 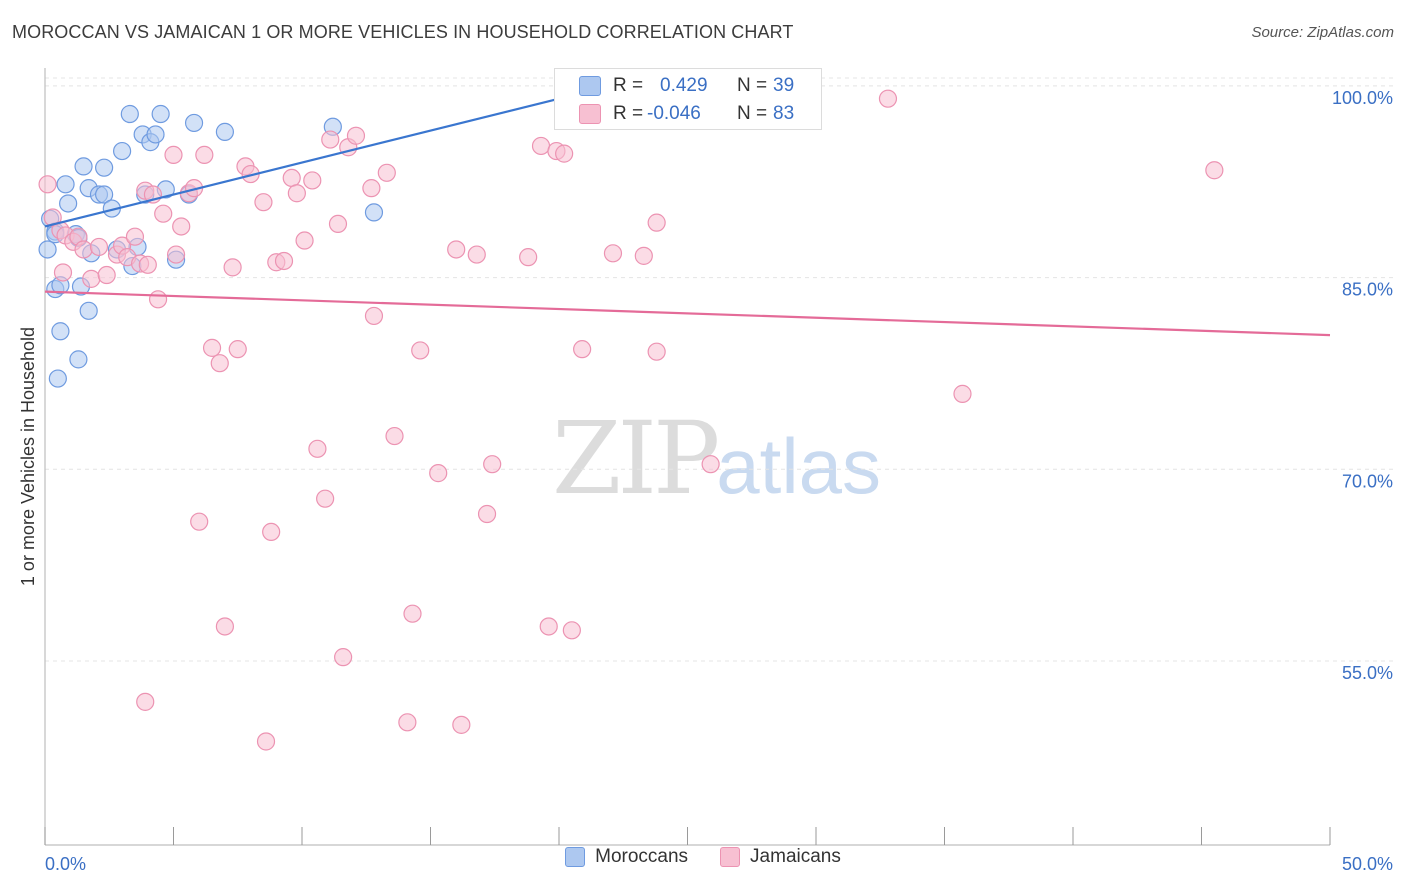 What do you see at coordinates (784, 113) in the screenshot?
I see `jamaicans-n-value: 83` at bounding box center [784, 113].